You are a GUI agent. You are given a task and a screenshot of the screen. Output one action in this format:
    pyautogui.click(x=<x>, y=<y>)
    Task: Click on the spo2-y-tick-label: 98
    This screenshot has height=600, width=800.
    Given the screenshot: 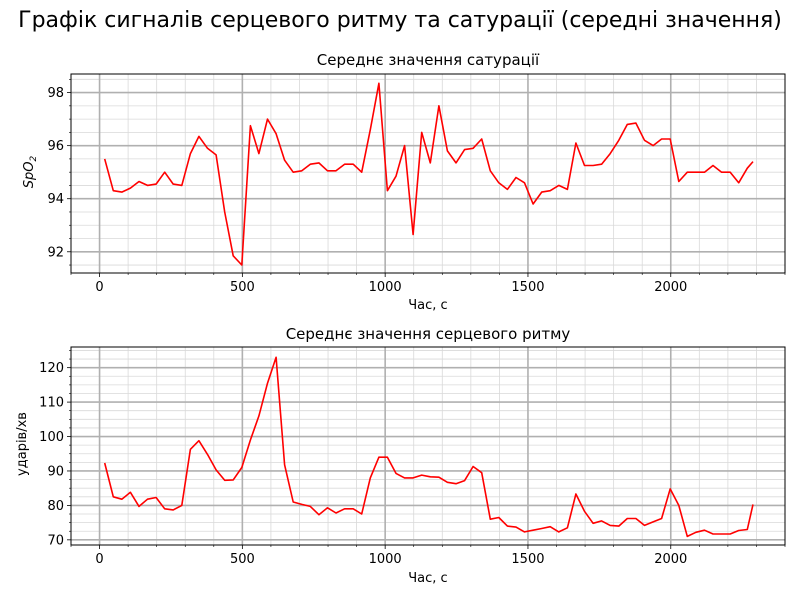 What is the action you would take?
    pyautogui.click(x=55, y=93)
    